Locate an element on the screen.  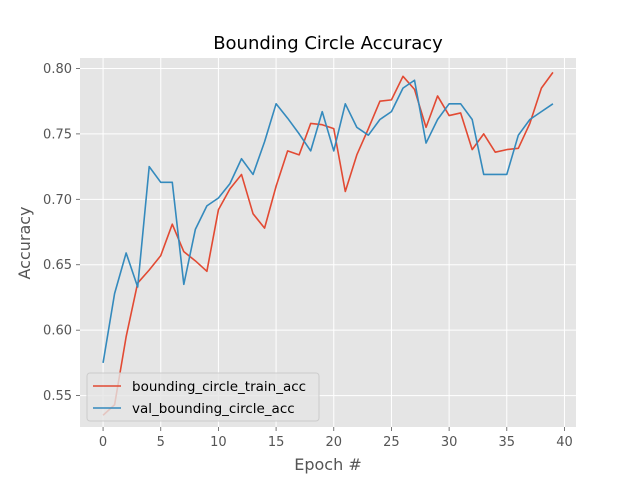
x-tick-label: 40 is located at coordinates (564, 442).